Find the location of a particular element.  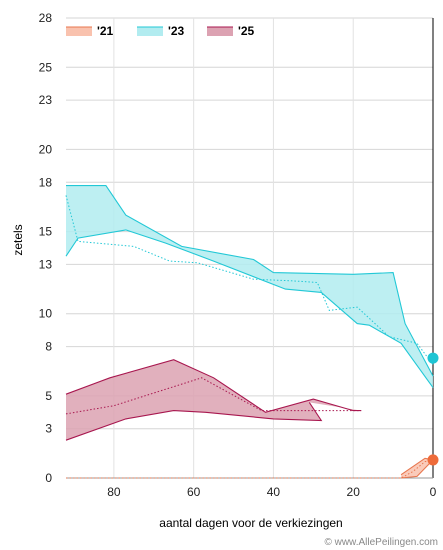

x-tick-label: 60 is located at coordinates (194, 492).